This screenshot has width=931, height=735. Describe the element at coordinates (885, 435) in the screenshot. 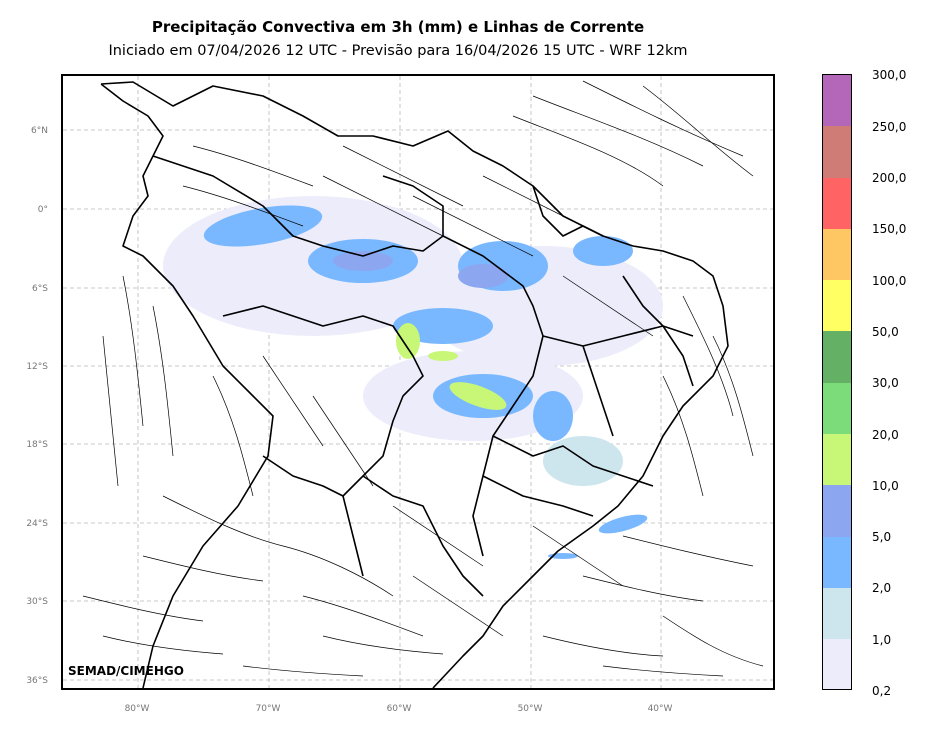

I see `cb-label-5: 20,0` at that location.